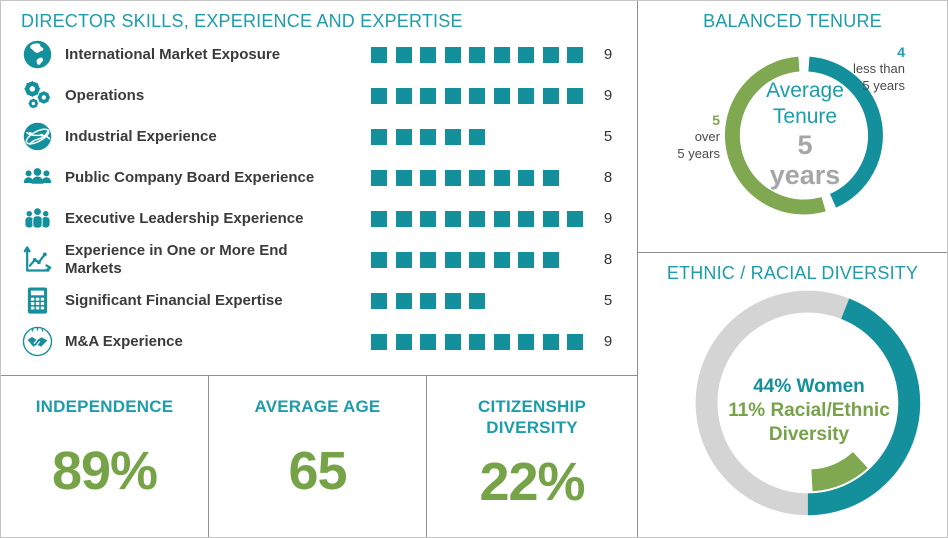 The width and height of the screenshot is (948, 538). Describe the element at coordinates (43, 341) in the screenshot. I see `handshake-icon` at that location.